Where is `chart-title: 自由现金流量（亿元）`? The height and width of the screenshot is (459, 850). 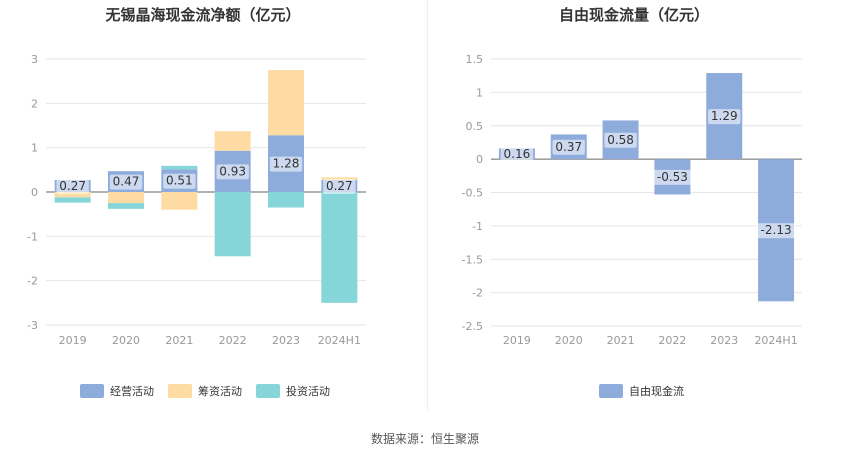
chart-title: 自由现金流量（亿元） is located at coordinates (634, 15).